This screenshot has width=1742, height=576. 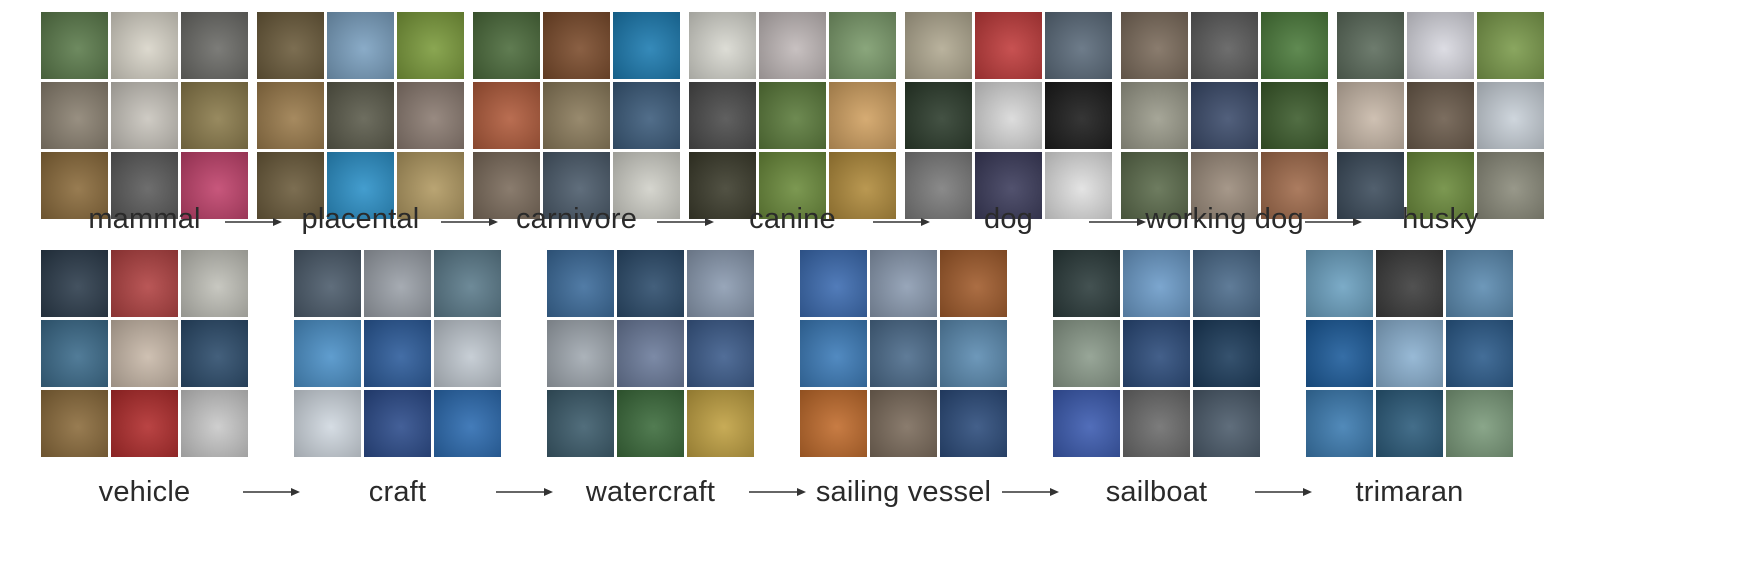 What do you see at coordinates (1409, 492) in the screenshot?
I see `stage-label: trimaran` at bounding box center [1409, 492].